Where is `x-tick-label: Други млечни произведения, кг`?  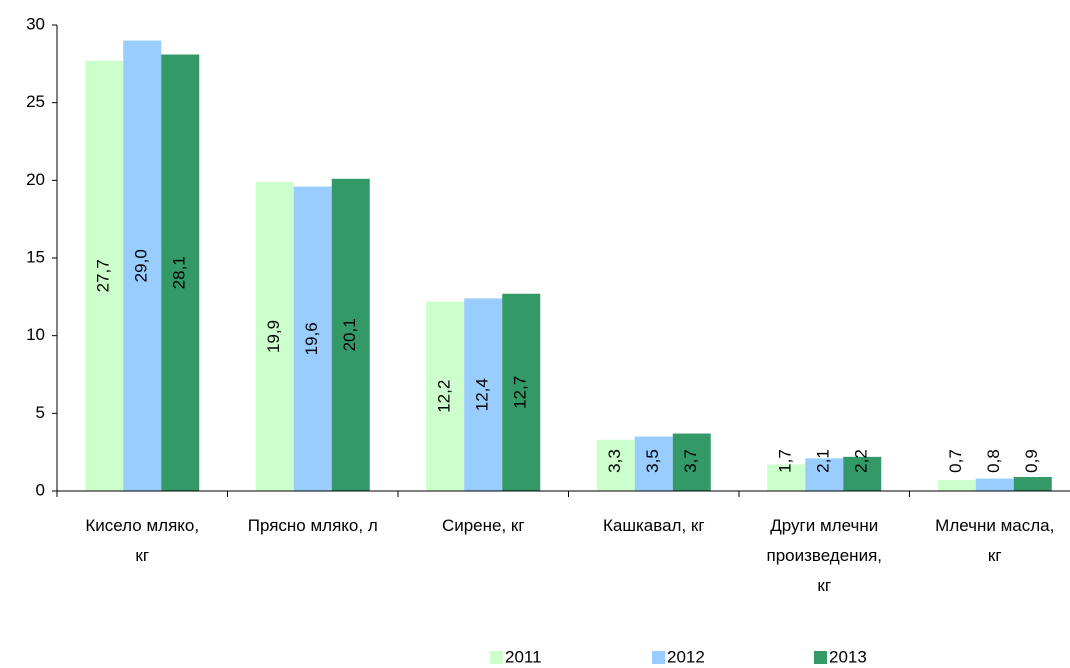
x-tick-label: Други млечни произведения, кг is located at coordinates (824, 555).